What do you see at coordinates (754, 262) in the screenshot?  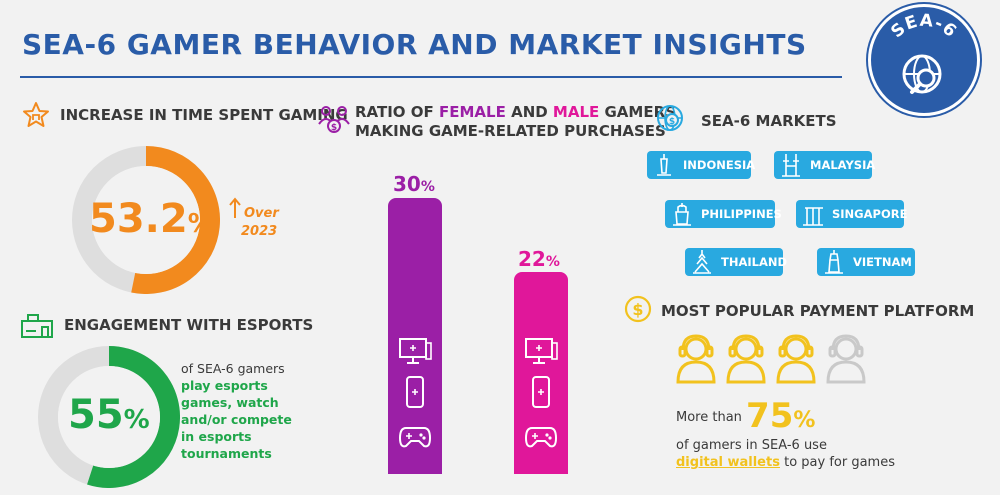 I see `market-label: THAILAND` at bounding box center [754, 262].